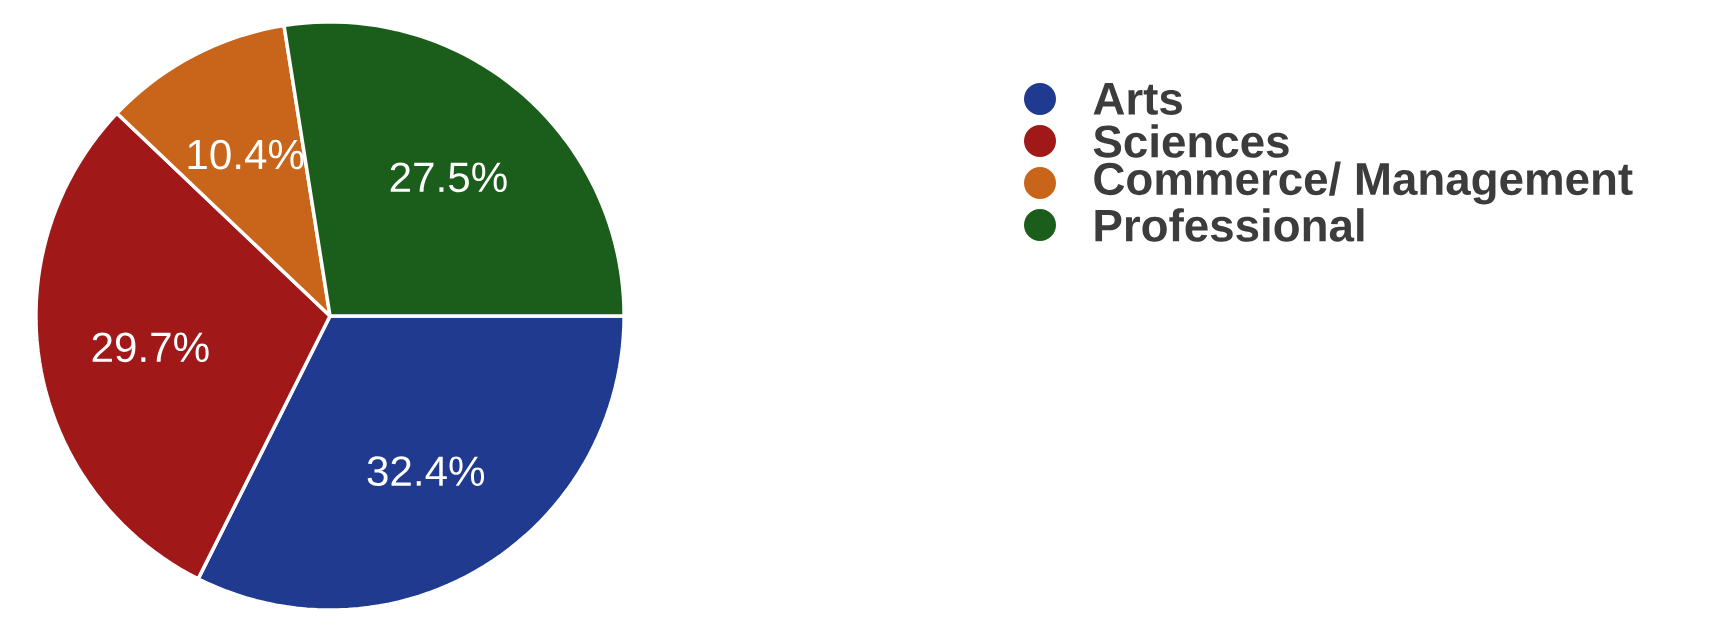  I want to click on legend-label: Professional, so click(1229, 225).